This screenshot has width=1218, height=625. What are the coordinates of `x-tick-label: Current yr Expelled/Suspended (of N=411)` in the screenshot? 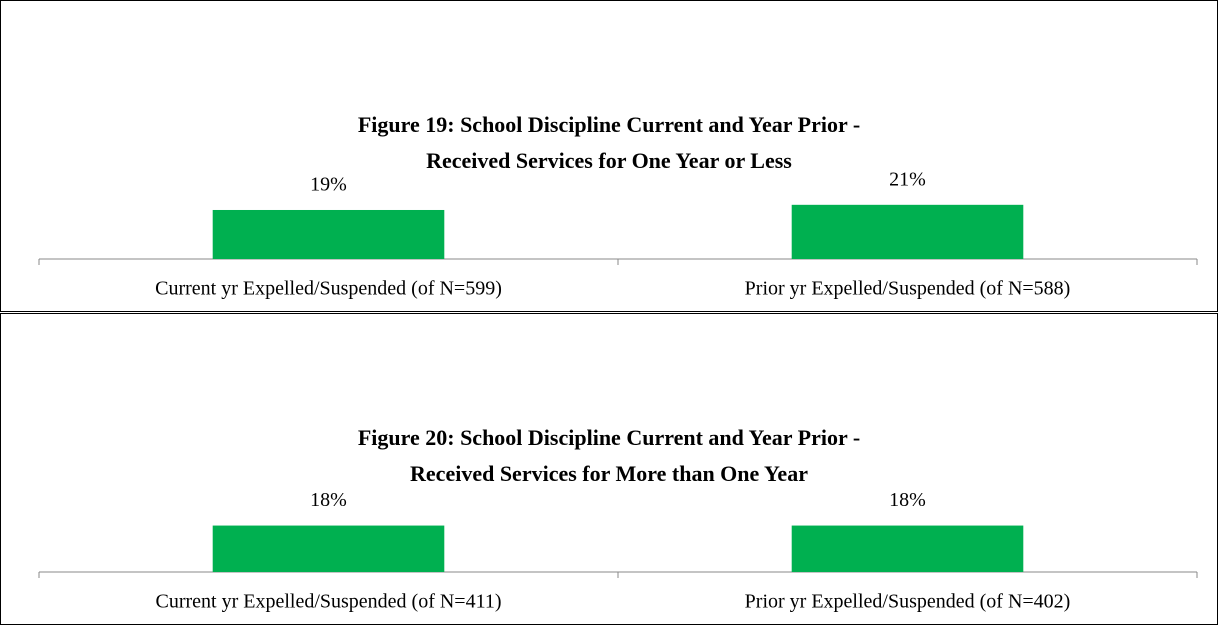 It's located at (328, 602).